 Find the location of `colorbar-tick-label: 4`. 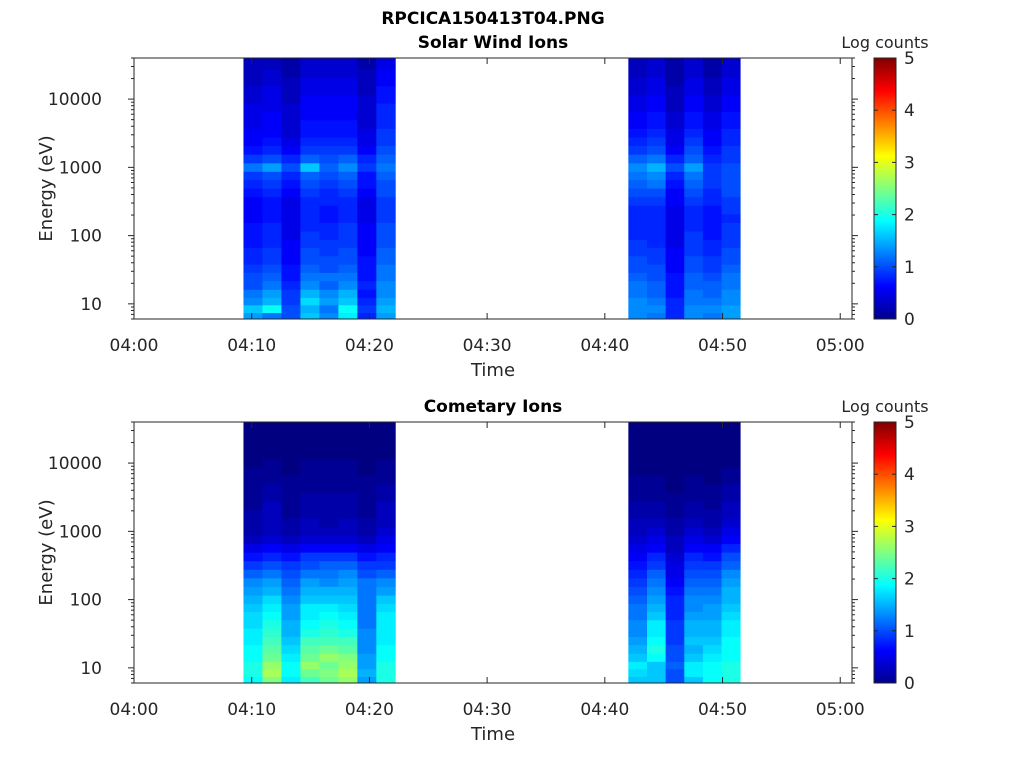

colorbar-tick-label: 4 is located at coordinates (909, 111).